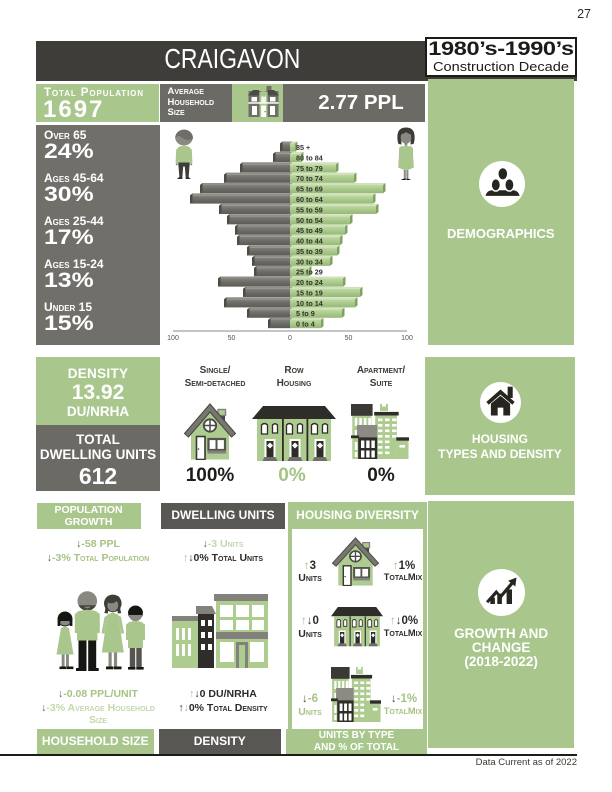 This screenshot has height=792, width=612. What do you see at coordinates (309, 220) in the screenshot?
I see `svg-text: 50 to 54` at bounding box center [309, 220].